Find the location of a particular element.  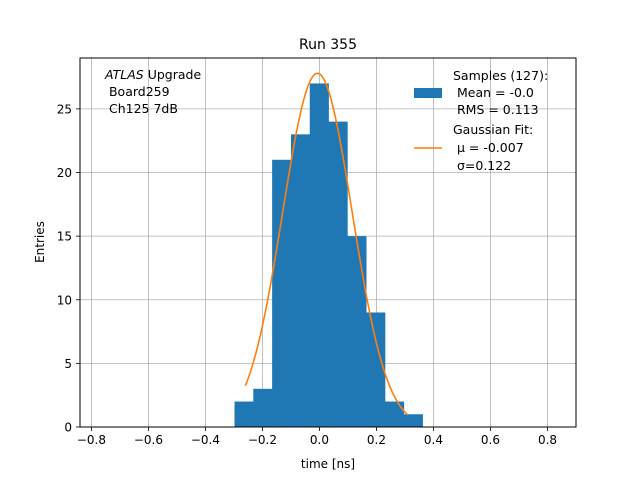

chart-title: Run 355 is located at coordinates (328, 45).